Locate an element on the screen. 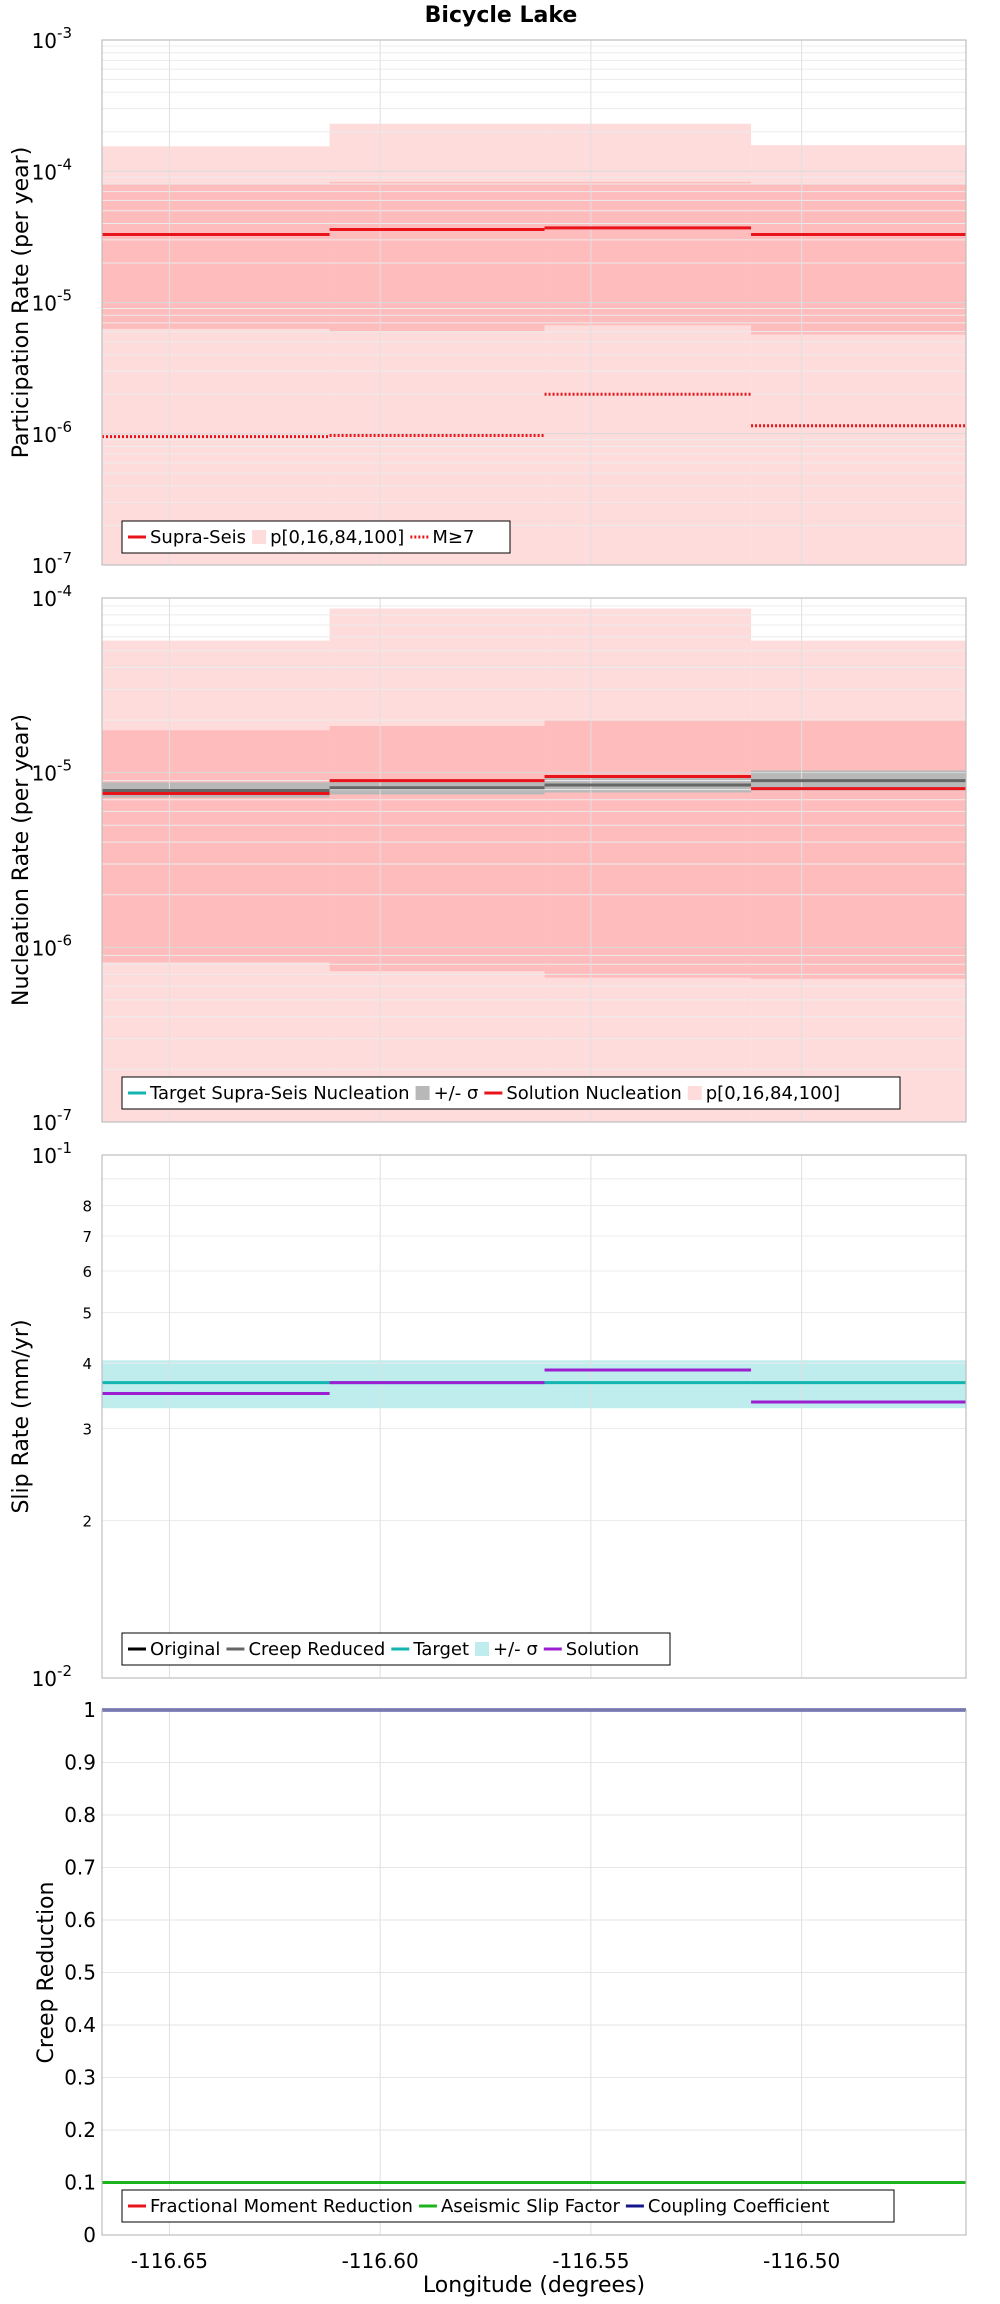  y-ticks: 10⁻⁷ 10⁻⁶ 10⁻⁵ 10⁻⁴ is located at coordinates (52, 858).